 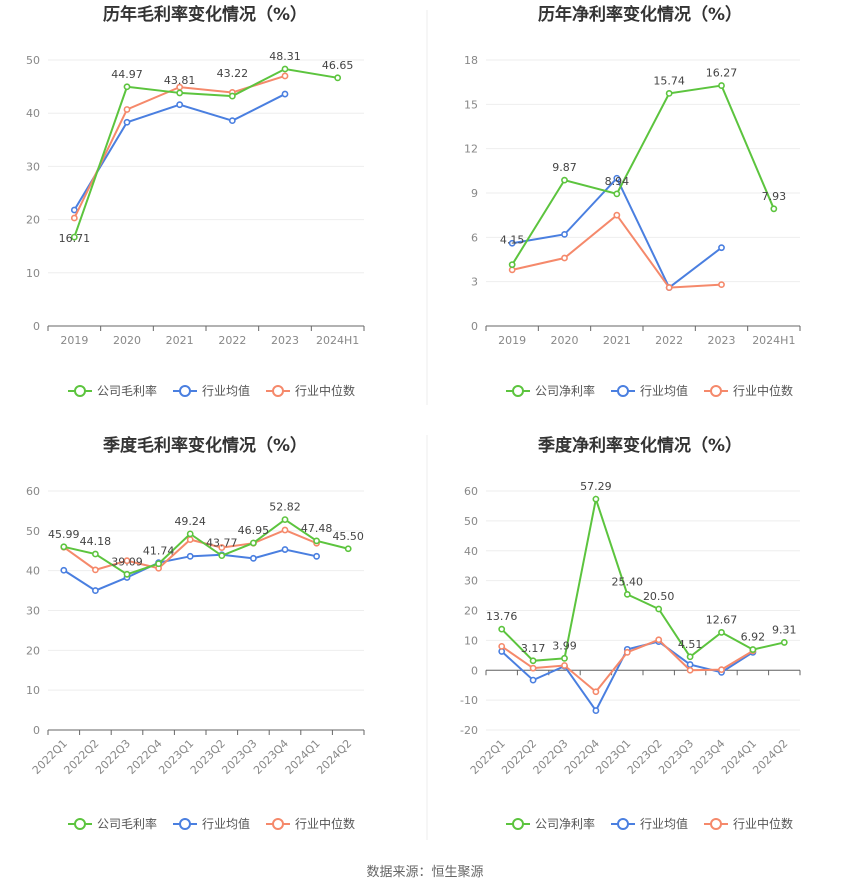 What do you see at coordinates (205, 14) in the screenshot?
I see `chart-title: 历年毛利率变化情况（%）` at bounding box center [205, 14].